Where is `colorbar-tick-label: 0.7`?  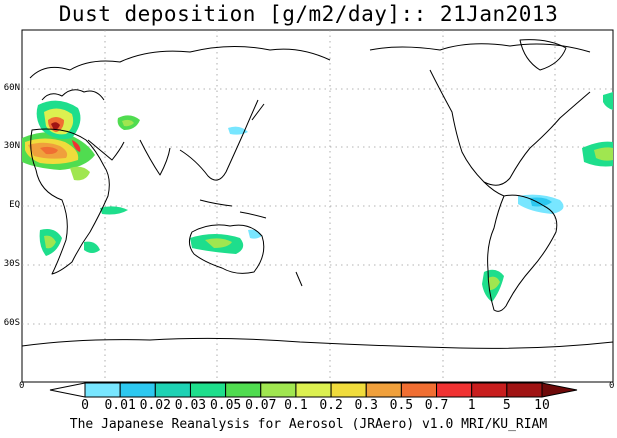 colorbar-tick-label: 0.7 is located at coordinates (436, 405).